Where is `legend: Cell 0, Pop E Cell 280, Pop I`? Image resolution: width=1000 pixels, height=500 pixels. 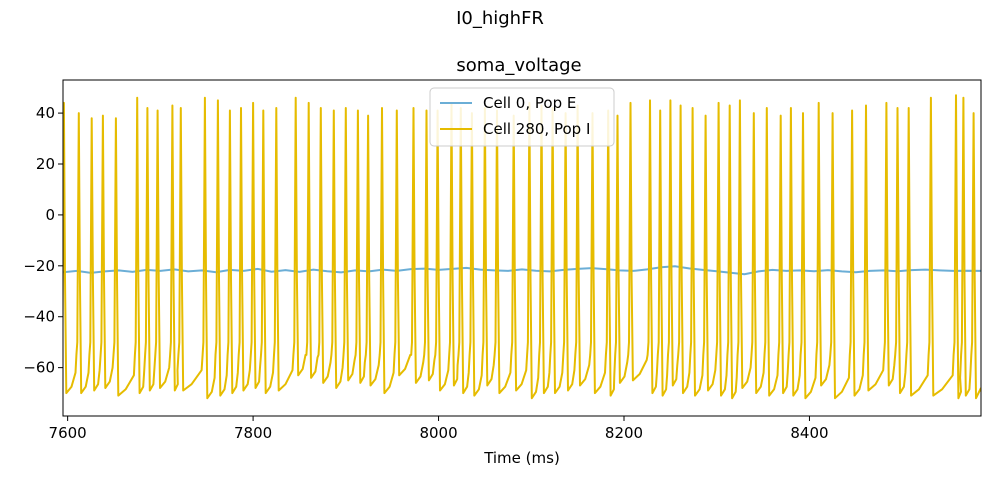
legend: Cell 0, Pop E Cell 280, Pop I is located at coordinates (522, 117).